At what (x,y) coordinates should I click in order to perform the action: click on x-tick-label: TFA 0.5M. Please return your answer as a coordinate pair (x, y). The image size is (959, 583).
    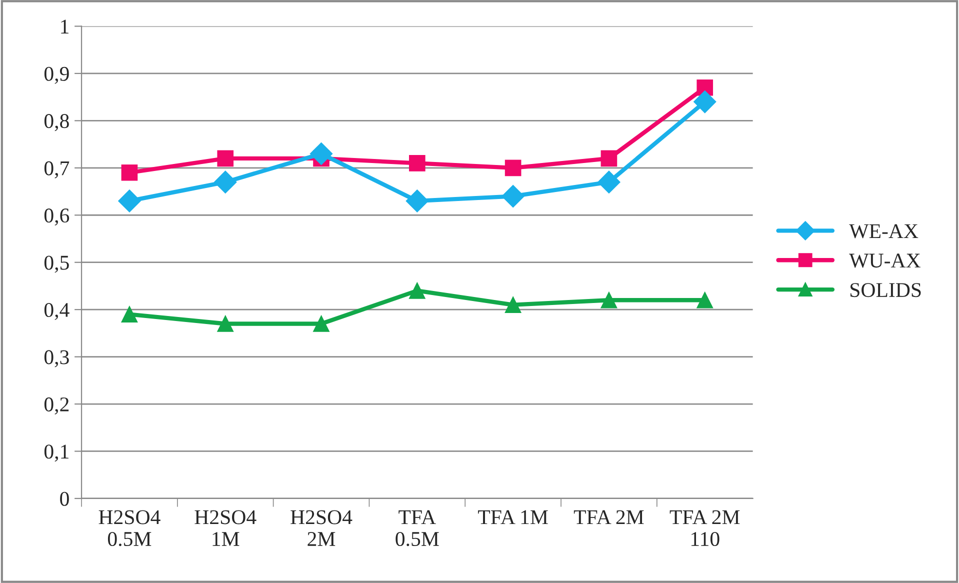
    Looking at the image, I should click on (417, 528).